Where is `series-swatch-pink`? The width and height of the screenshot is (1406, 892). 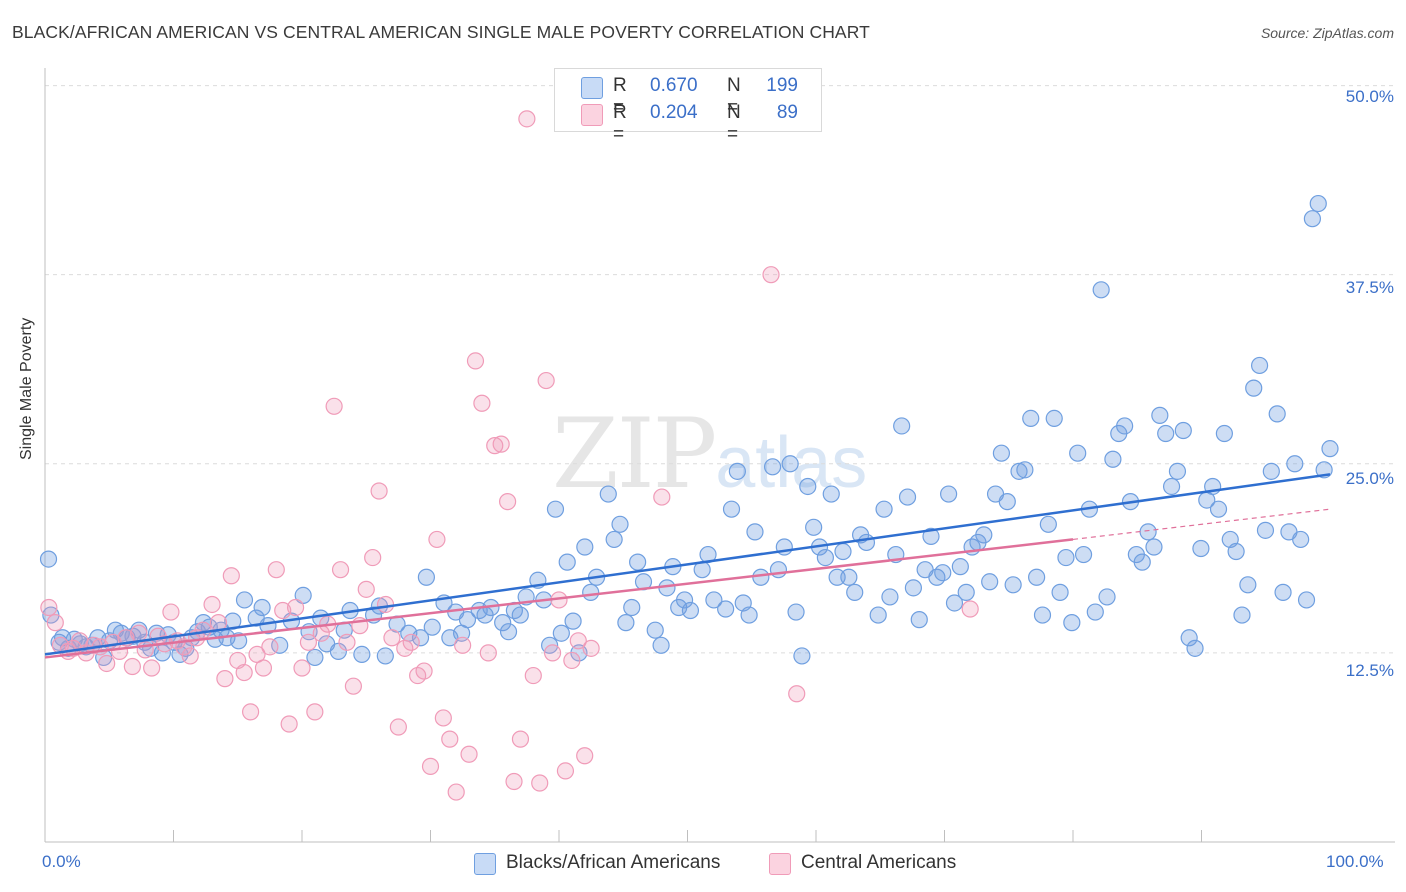
series-swatch-pink is located at coordinates (780, 864).